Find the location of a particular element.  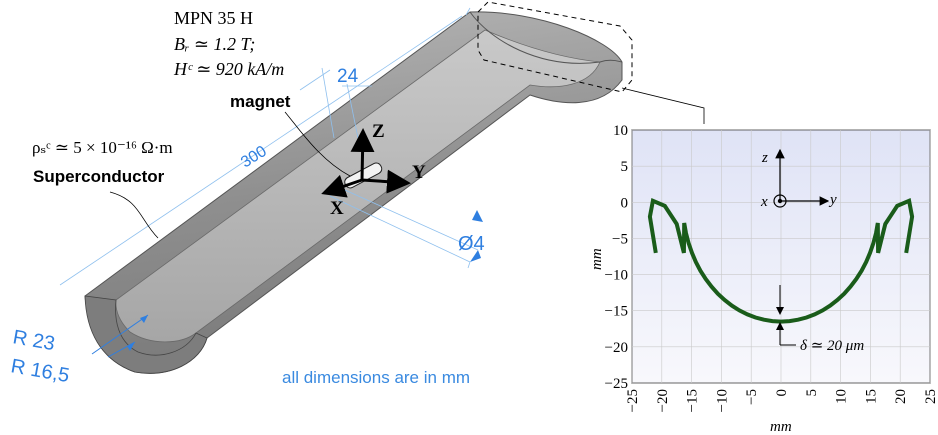

inset-axes is located at coordinates (801, 178).